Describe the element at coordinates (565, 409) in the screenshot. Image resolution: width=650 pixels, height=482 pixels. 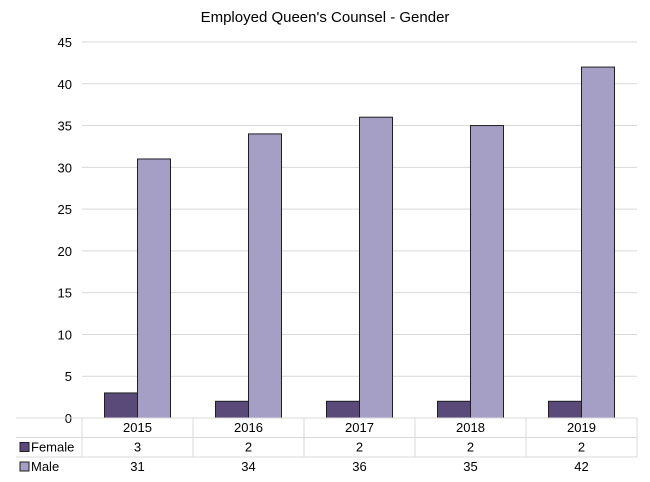
I see `bar-female-2019` at that location.